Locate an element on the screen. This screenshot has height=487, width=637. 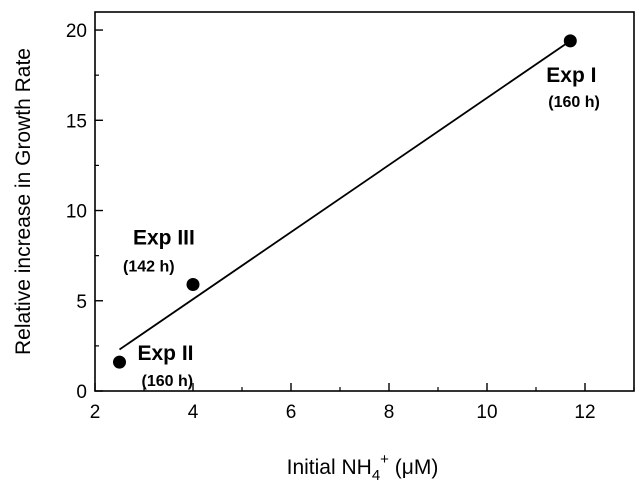
x-axis-label-units: (μM) is located at coordinates (413, 467).